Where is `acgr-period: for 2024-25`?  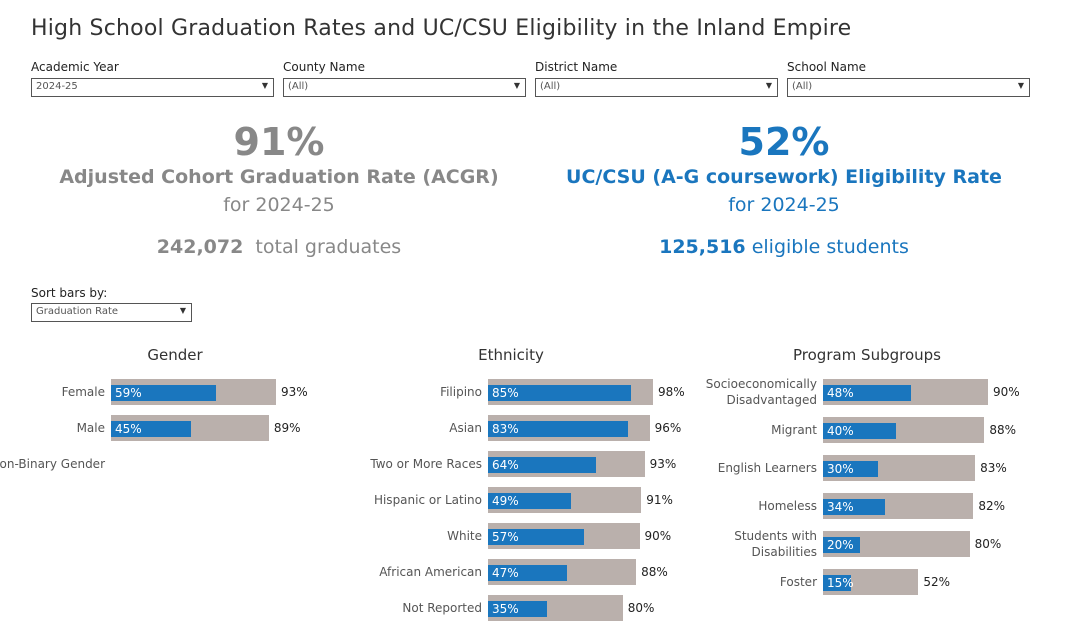 acgr-period: for 2024-25 is located at coordinates (279, 205).